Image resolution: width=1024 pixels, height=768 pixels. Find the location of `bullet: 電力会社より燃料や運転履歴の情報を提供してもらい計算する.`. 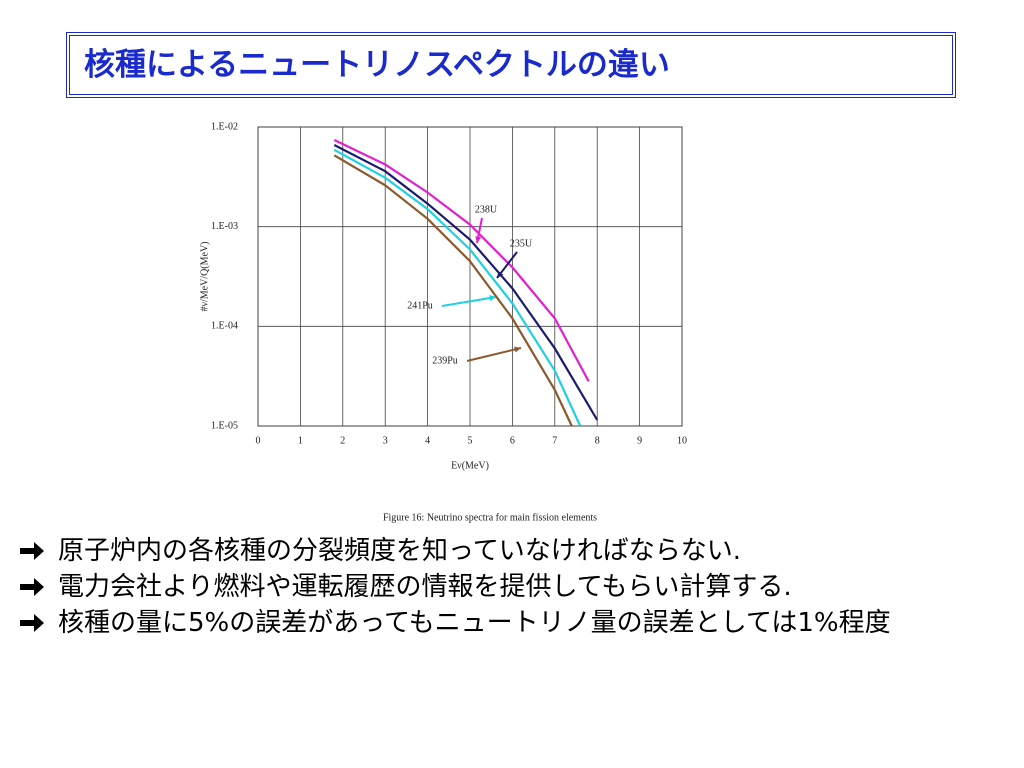

bullet: 電力会社より燃料や運転履歴の情報を提供してもらい計算する. is located at coordinates (463, 587).